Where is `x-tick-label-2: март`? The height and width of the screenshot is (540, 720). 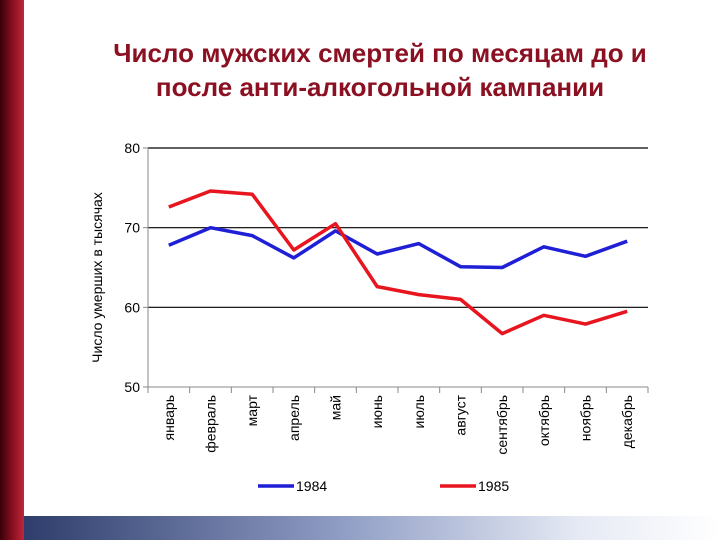
x-tick-label-2: март is located at coordinates (252, 410).